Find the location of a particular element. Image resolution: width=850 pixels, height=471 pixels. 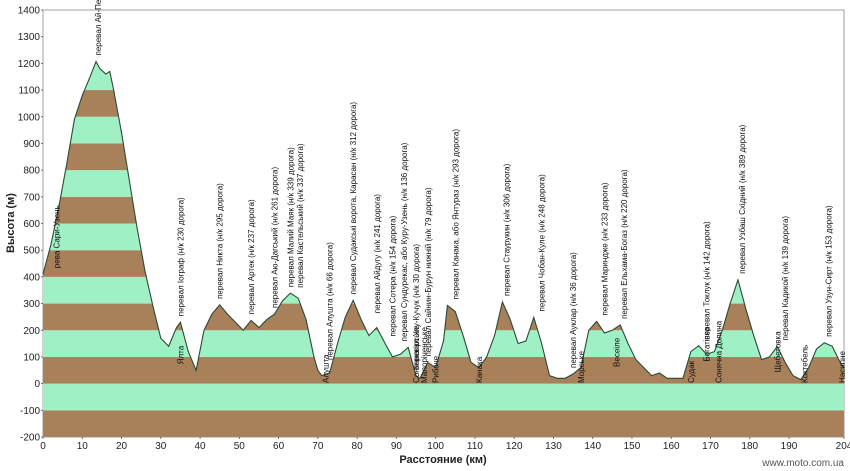

y-tick-label: 500 is located at coordinates (31, 251).